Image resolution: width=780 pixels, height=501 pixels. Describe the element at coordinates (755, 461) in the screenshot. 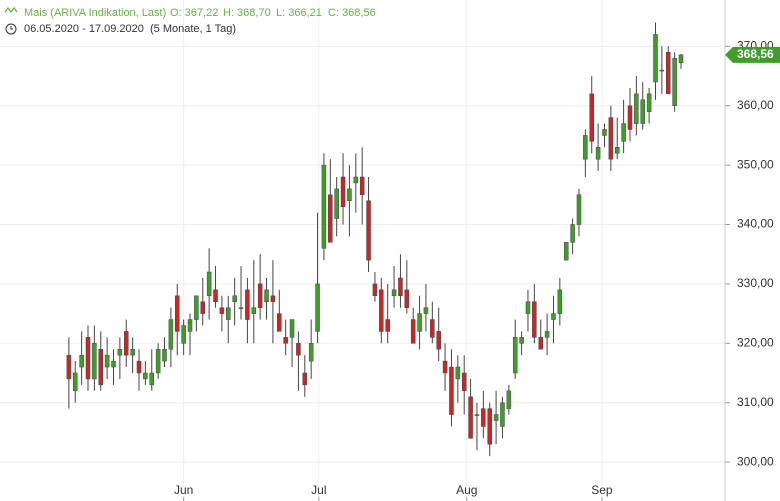

I see `y-tick-label: 300,00` at that location.